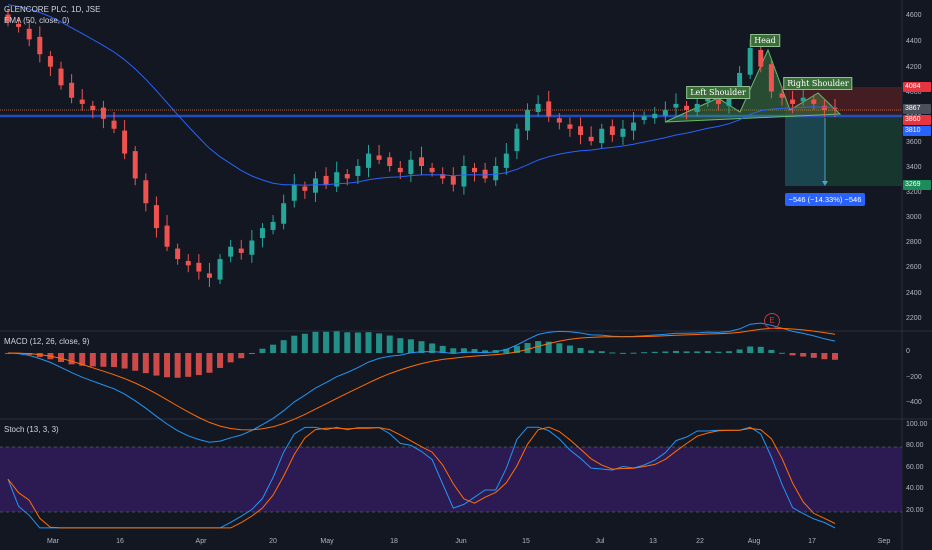 This screenshot has width=932, height=550. Describe the element at coordinates (908, 351) in the screenshot. I see `macd-tick: 0` at that location.